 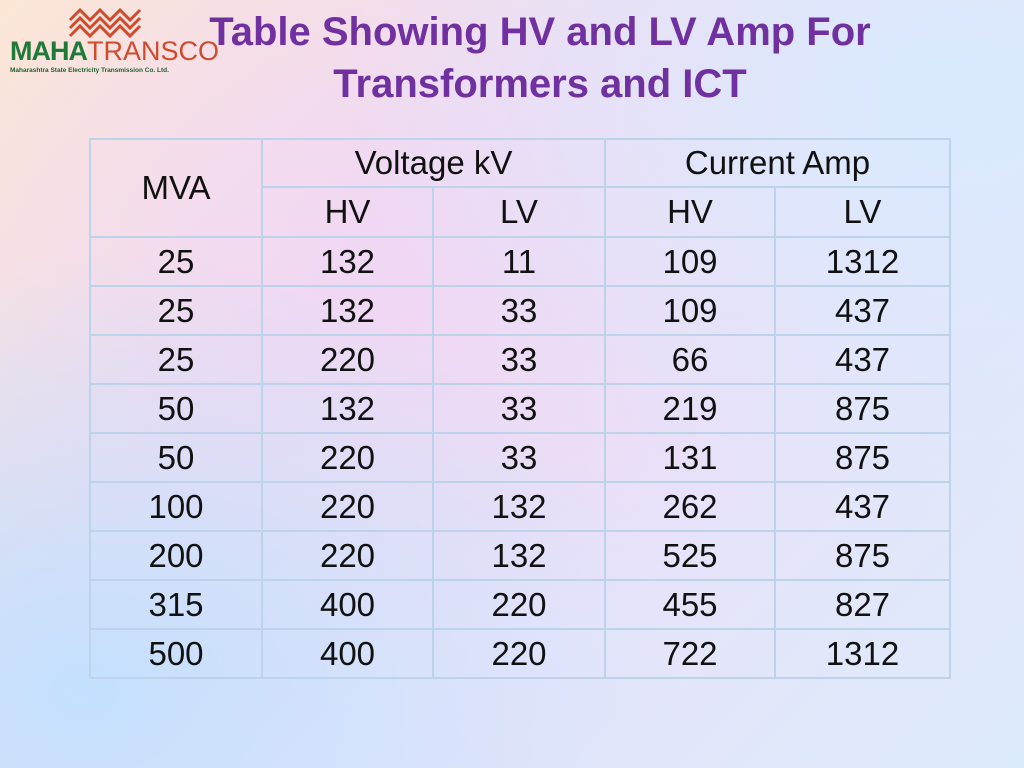 What do you see at coordinates (49, 51) in the screenshot?
I see `logo-maha: MAHA` at bounding box center [49, 51].